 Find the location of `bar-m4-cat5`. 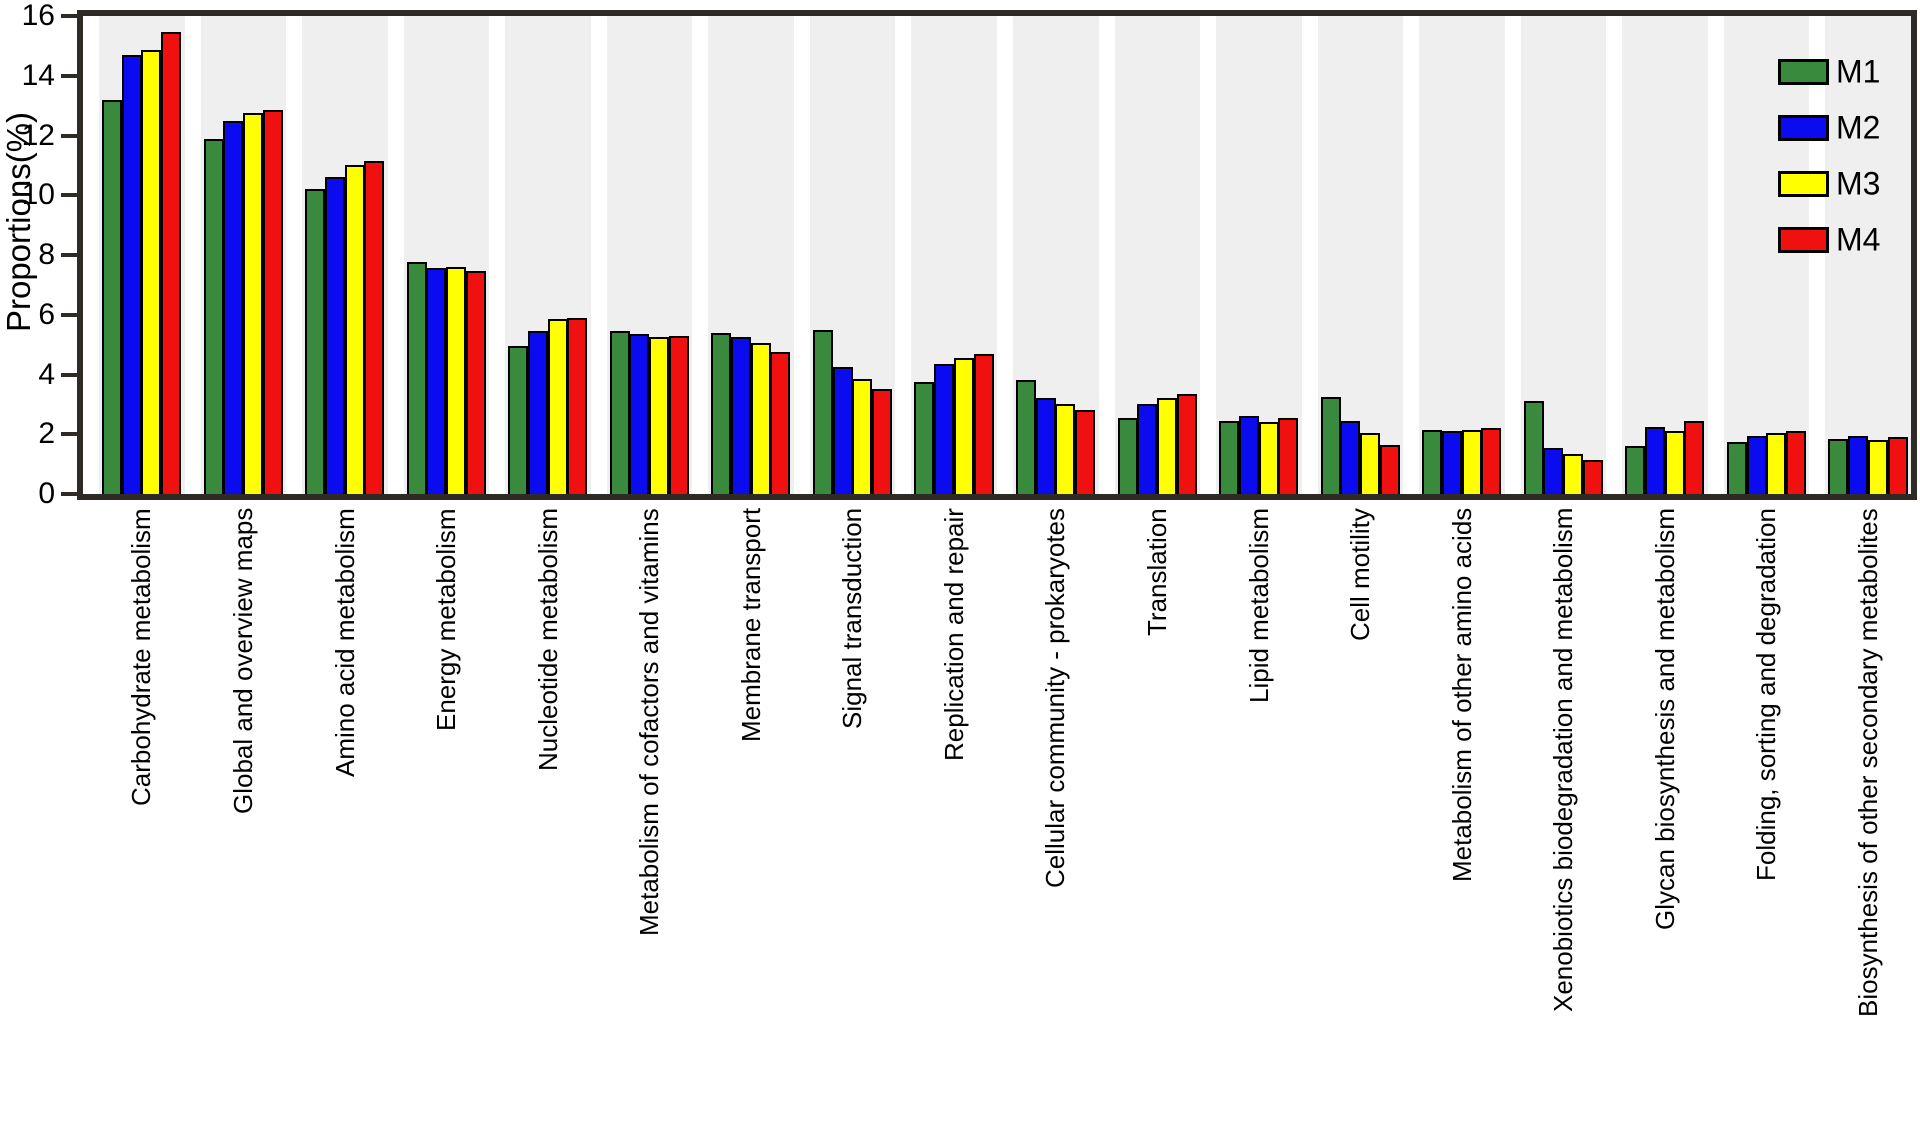

bar-m4-cat5 is located at coordinates (577, 405).